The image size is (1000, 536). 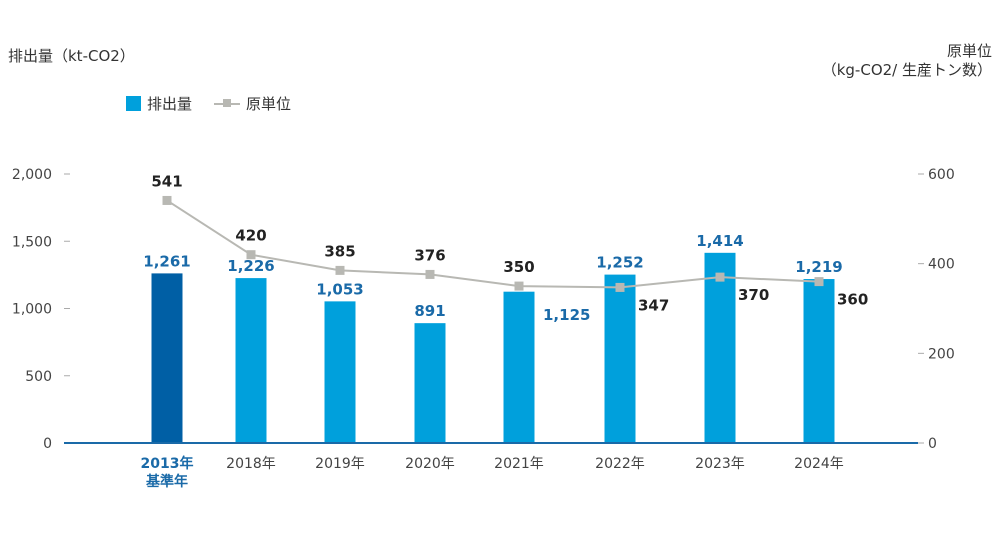 What do you see at coordinates (620, 464) in the screenshot?
I see `category-label-5: 2022年` at bounding box center [620, 464].